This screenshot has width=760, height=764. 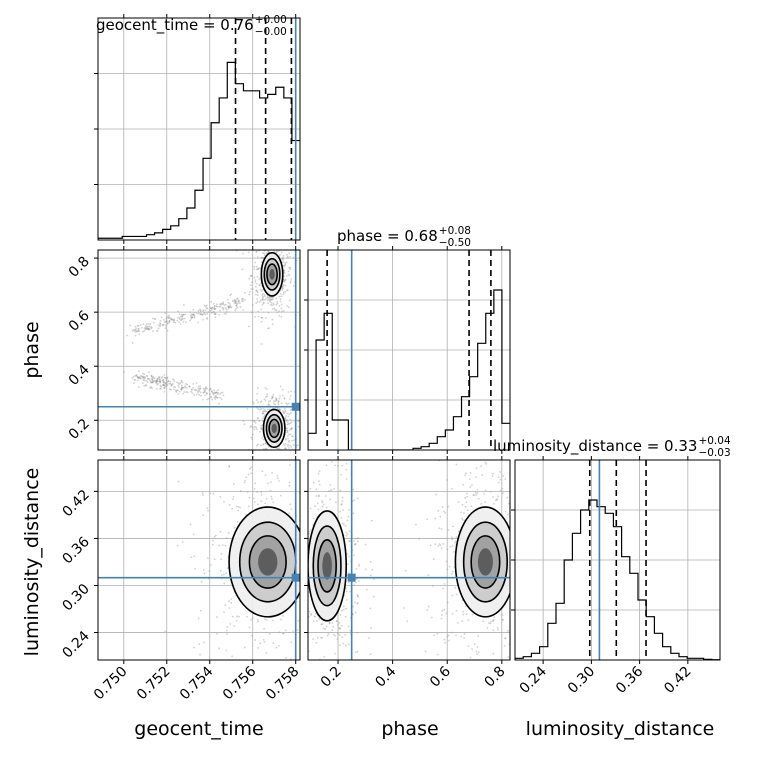 I want to click on luminosity_distance-histogram, so click(x=617, y=579).